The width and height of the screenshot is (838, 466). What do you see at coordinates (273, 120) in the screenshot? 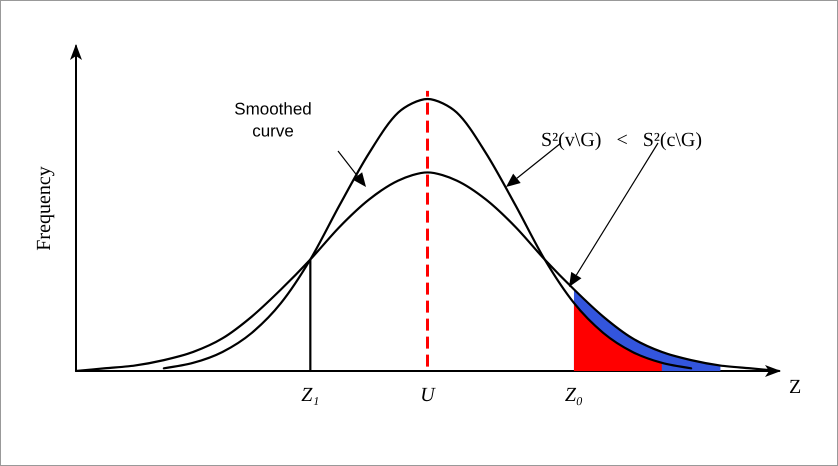
I see `annotation: Smoothed curve` at bounding box center [273, 120].